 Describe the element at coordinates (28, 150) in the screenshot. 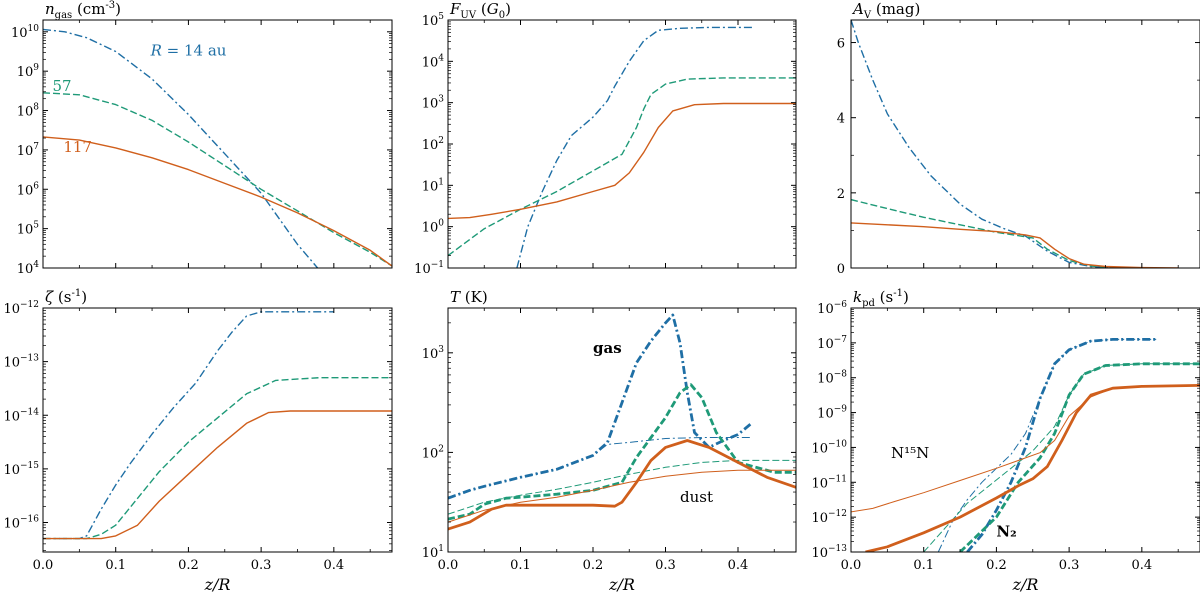

I see `y-tick-label: 10⁷` at that location.